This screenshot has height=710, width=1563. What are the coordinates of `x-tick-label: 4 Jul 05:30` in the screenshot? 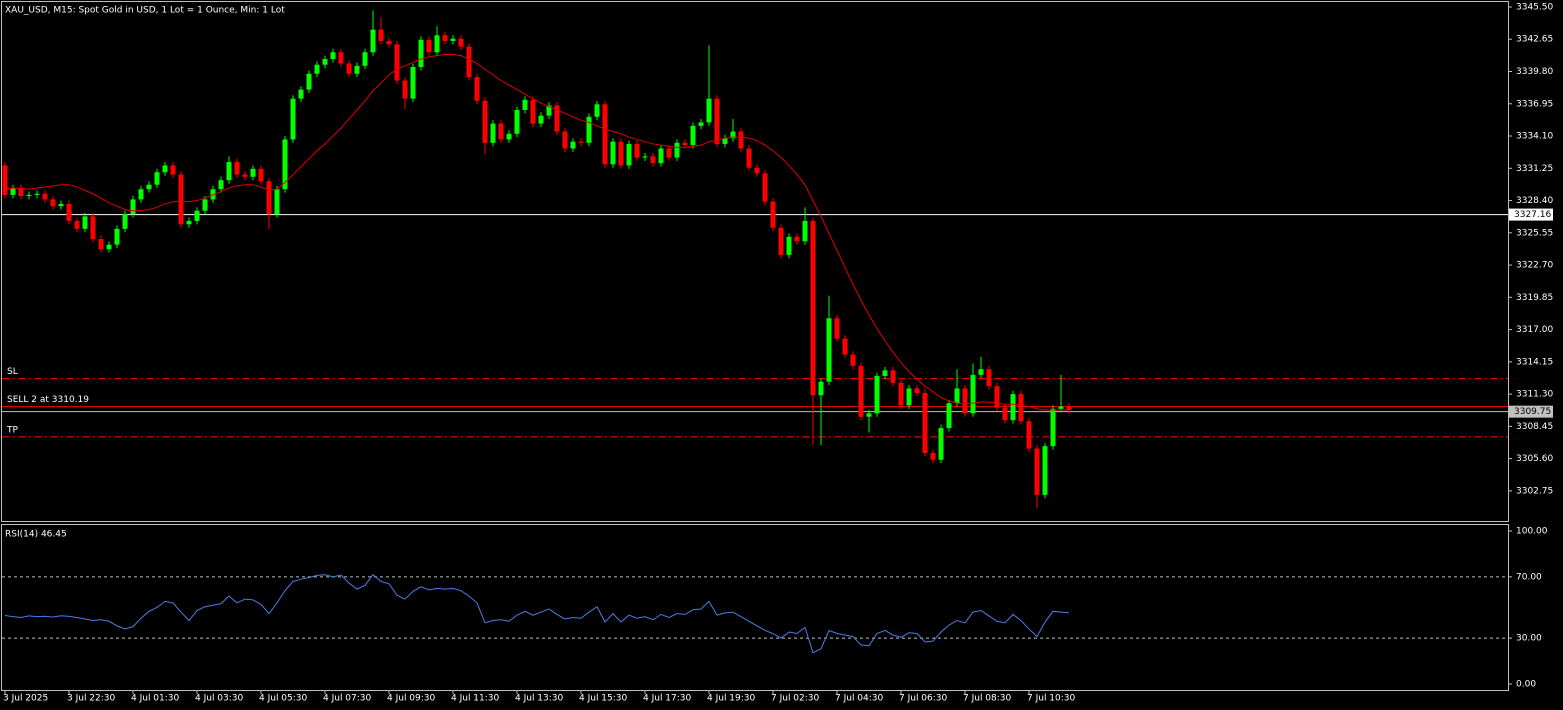 It's located at (283, 699).